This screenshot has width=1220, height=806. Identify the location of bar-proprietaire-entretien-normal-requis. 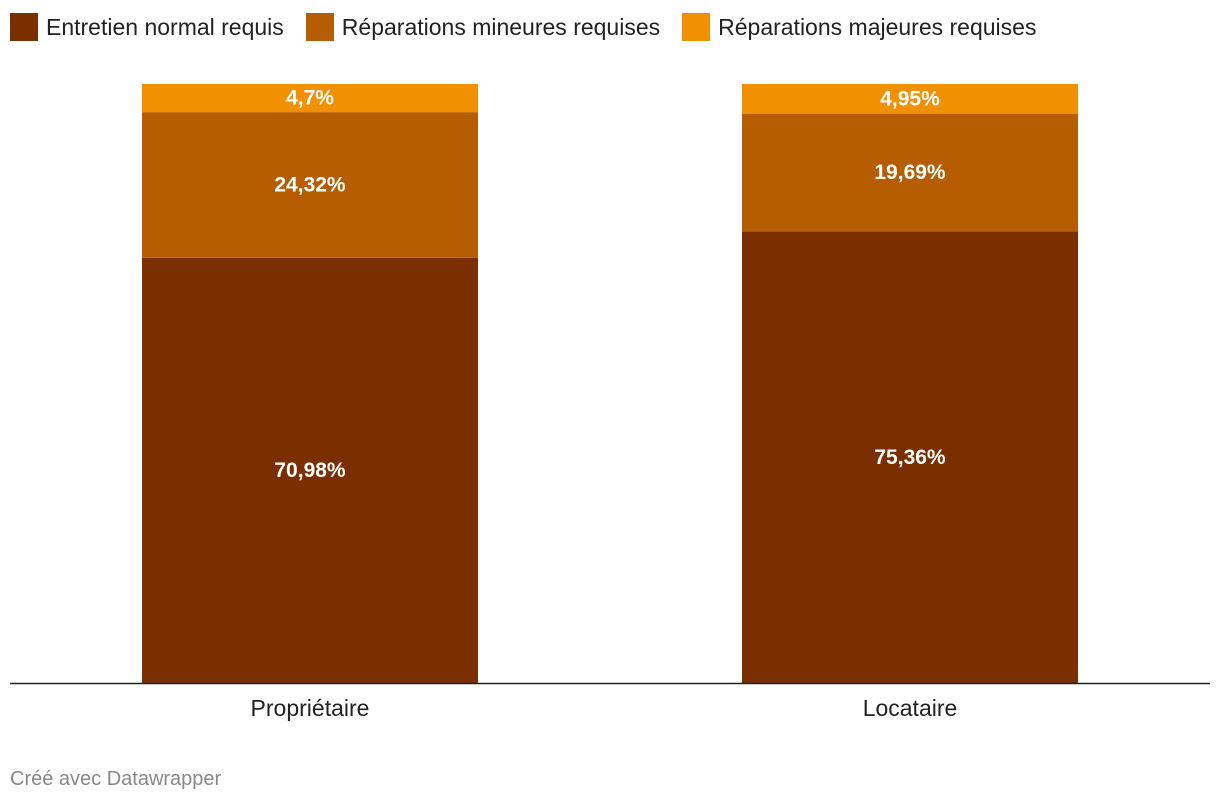
(310, 470).